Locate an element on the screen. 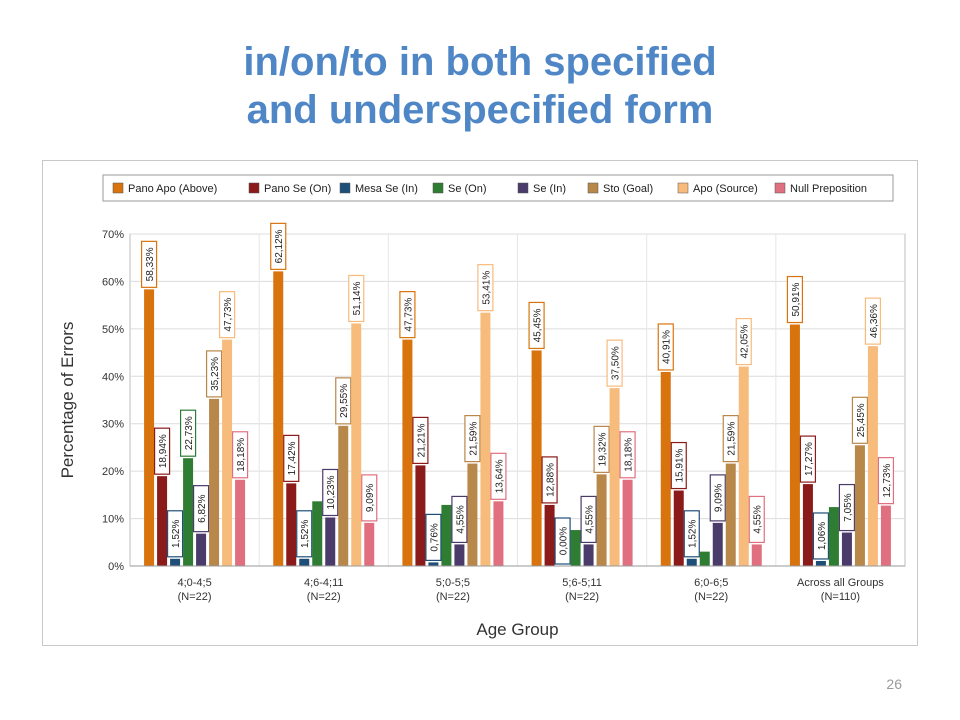 This screenshot has height=720, width=960. legend-label-7: Null Preposition is located at coordinates (828, 189).